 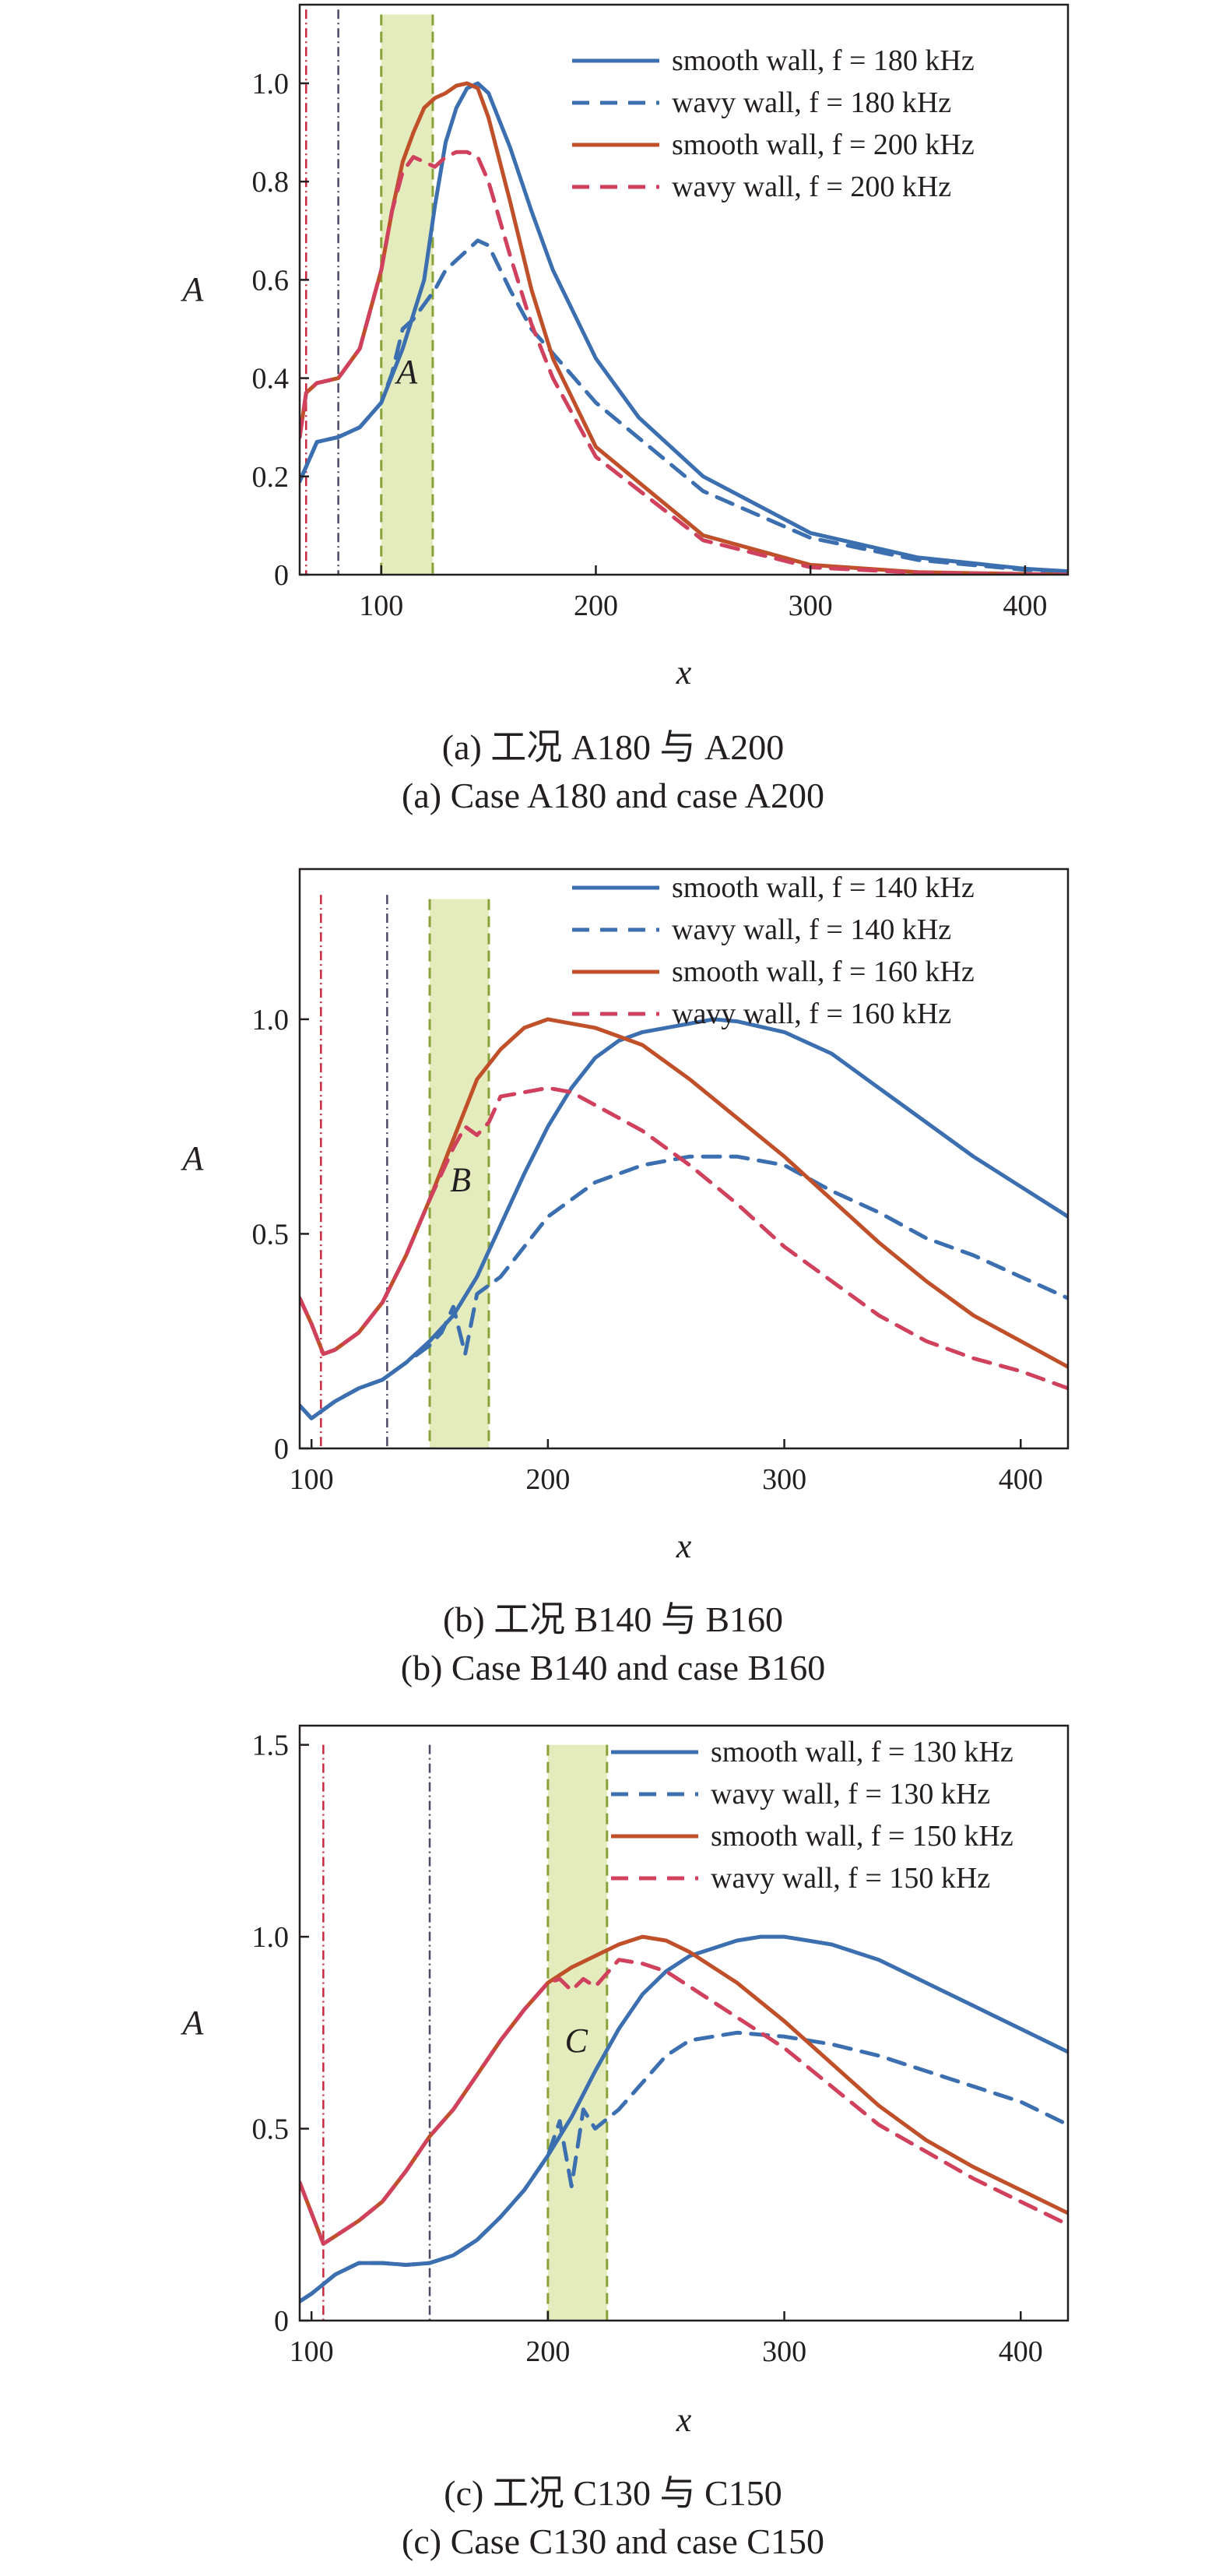 I want to click on legend-label-4: wavy wall, f = 150 kHz, so click(x=850, y=1878).